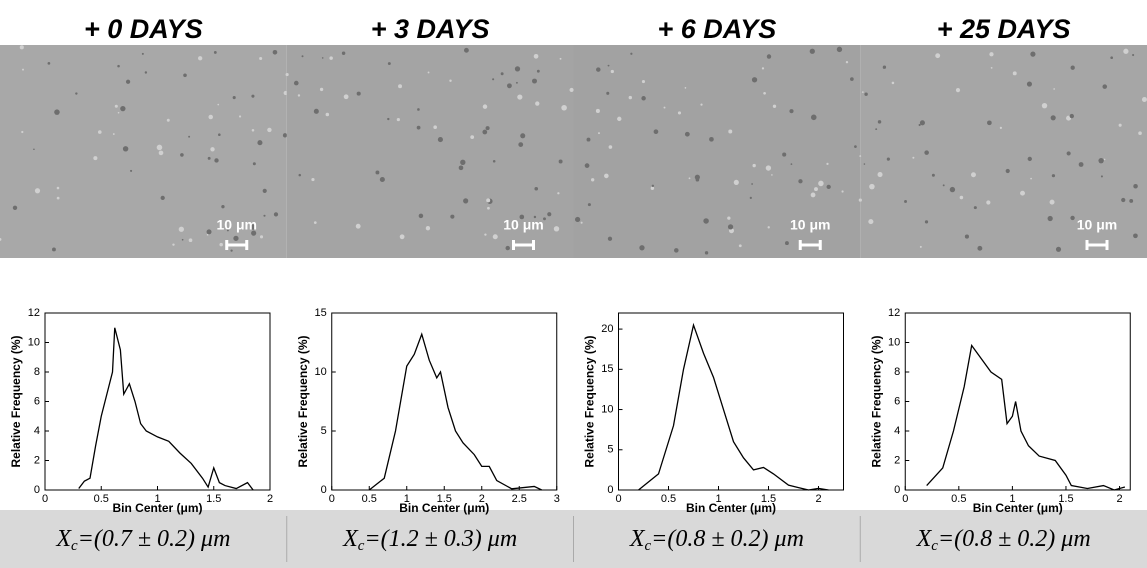 The image size is (1147, 568). What do you see at coordinates (519, 499) in the screenshot?
I see `x-tick-label: 2.5` at bounding box center [519, 499].